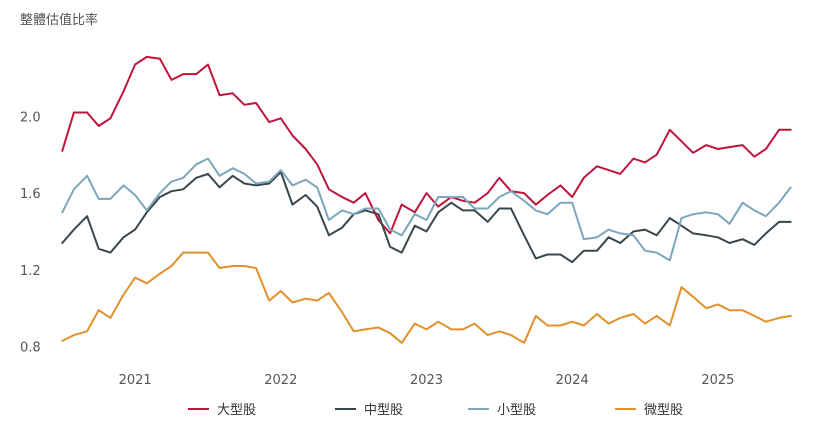  What do you see at coordinates (135, 380) in the screenshot?
I see `x-tick-label: 2021` at bounding box center [135, 380].